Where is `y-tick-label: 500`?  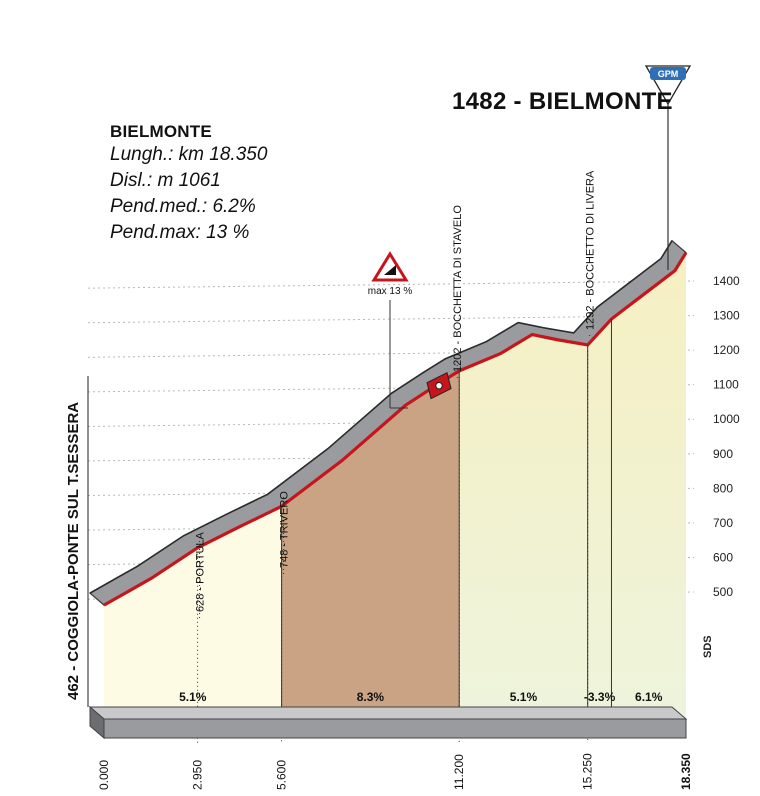 y-tick-label: 500 is located at coordinates (723, 592).